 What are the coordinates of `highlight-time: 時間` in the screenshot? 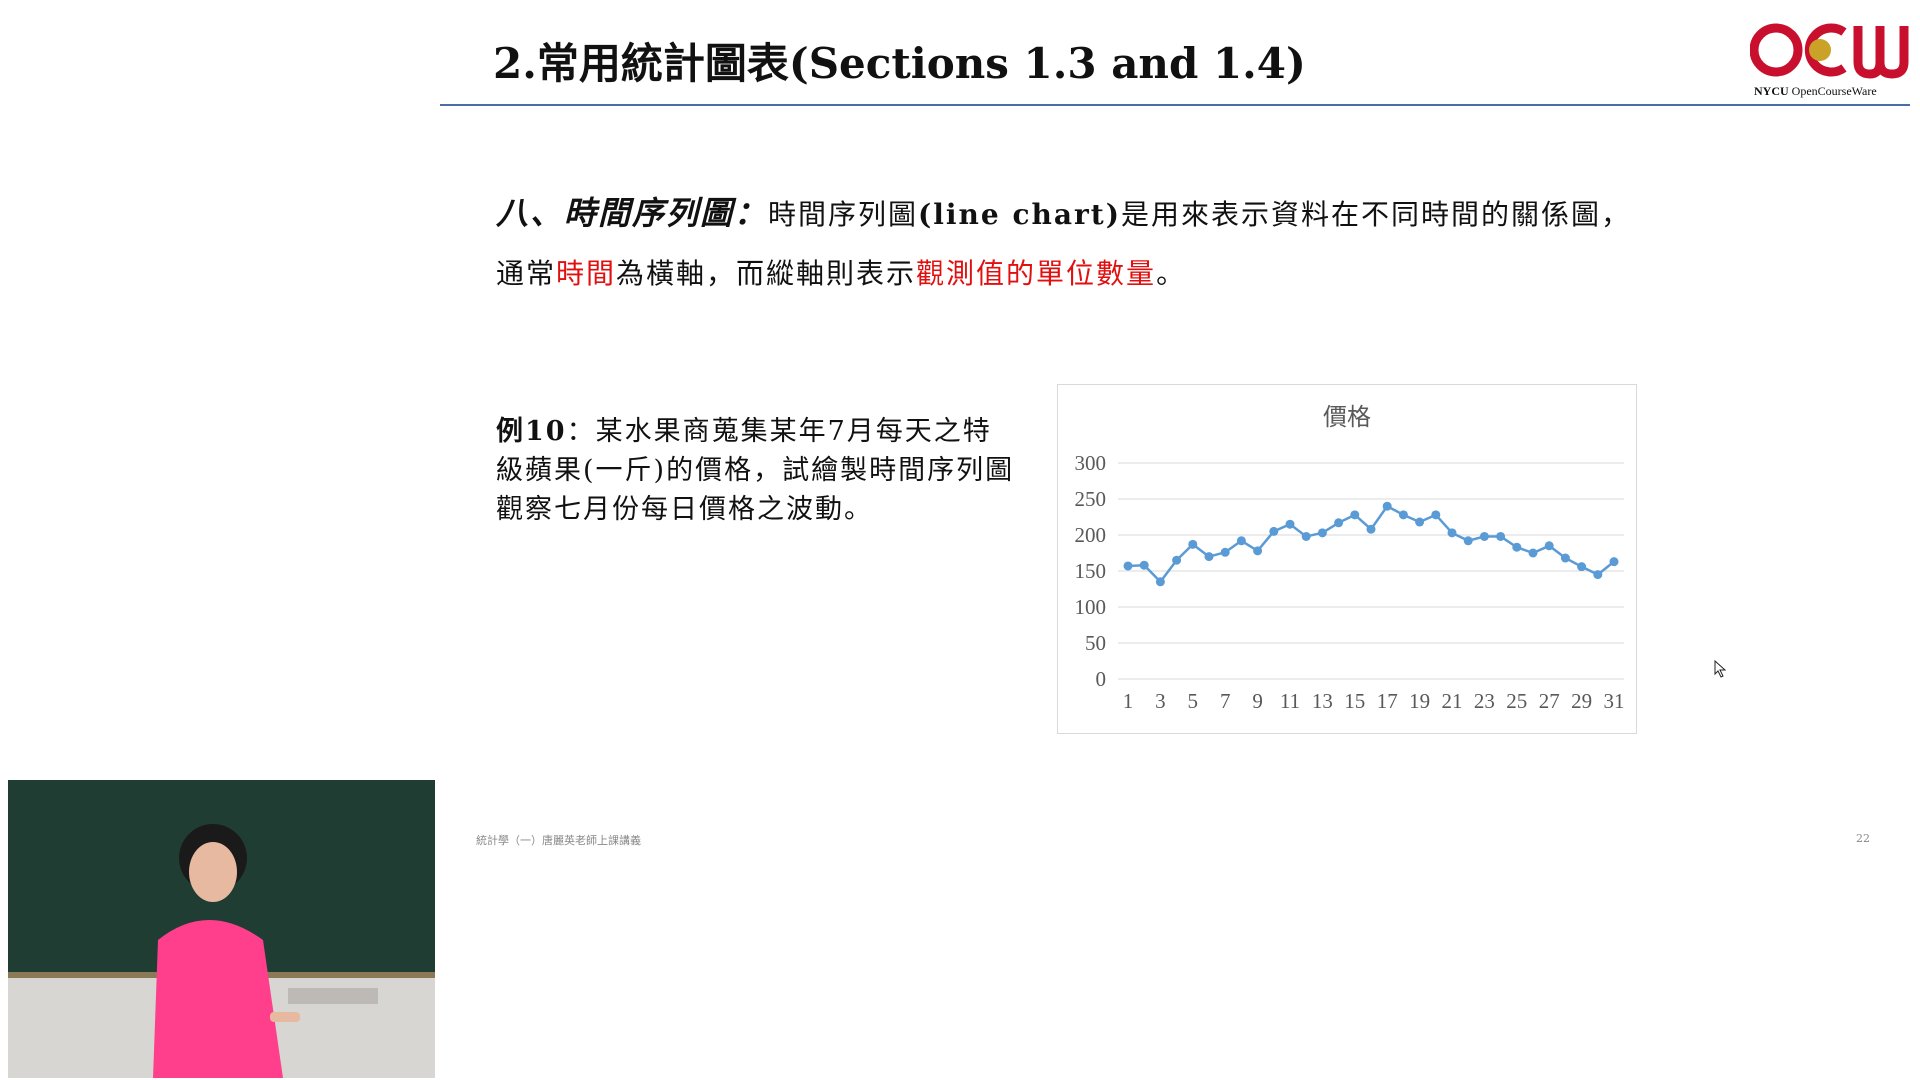 It's located at (586, 273).